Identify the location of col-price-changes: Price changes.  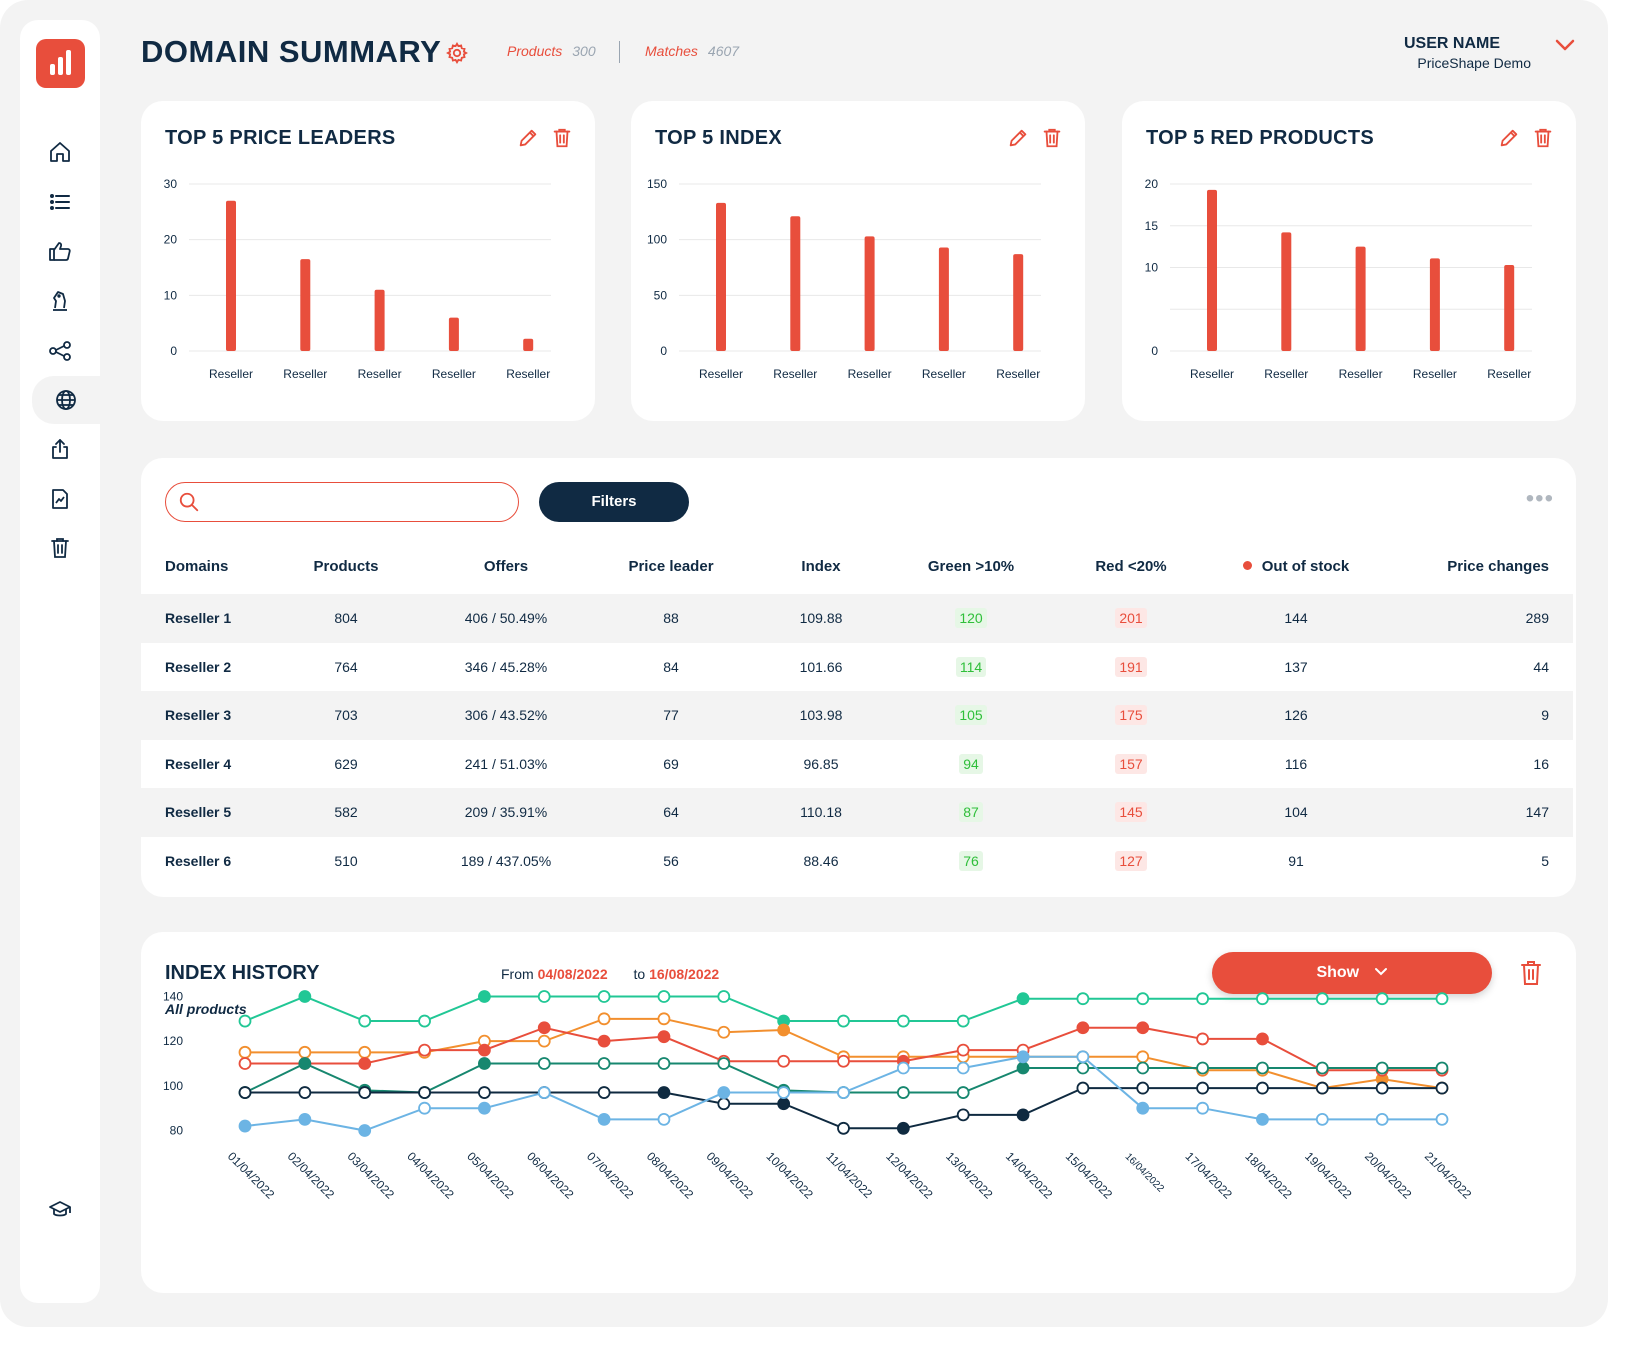
(1498, 566).